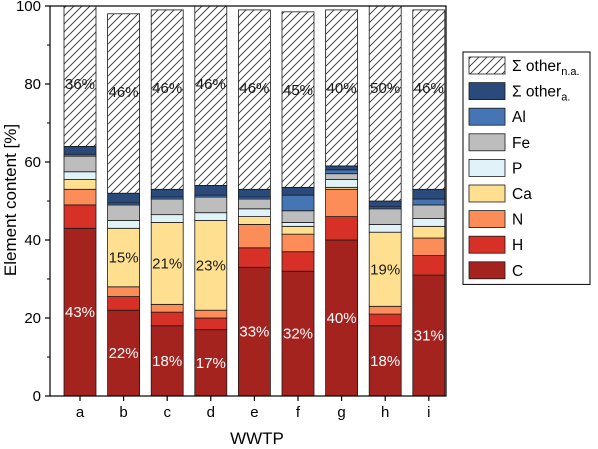 This screenshot has height=449, width=598. Describe the element at coordinates (487, 219) in the screenshot. I see `legend-swatch-N` at that location.